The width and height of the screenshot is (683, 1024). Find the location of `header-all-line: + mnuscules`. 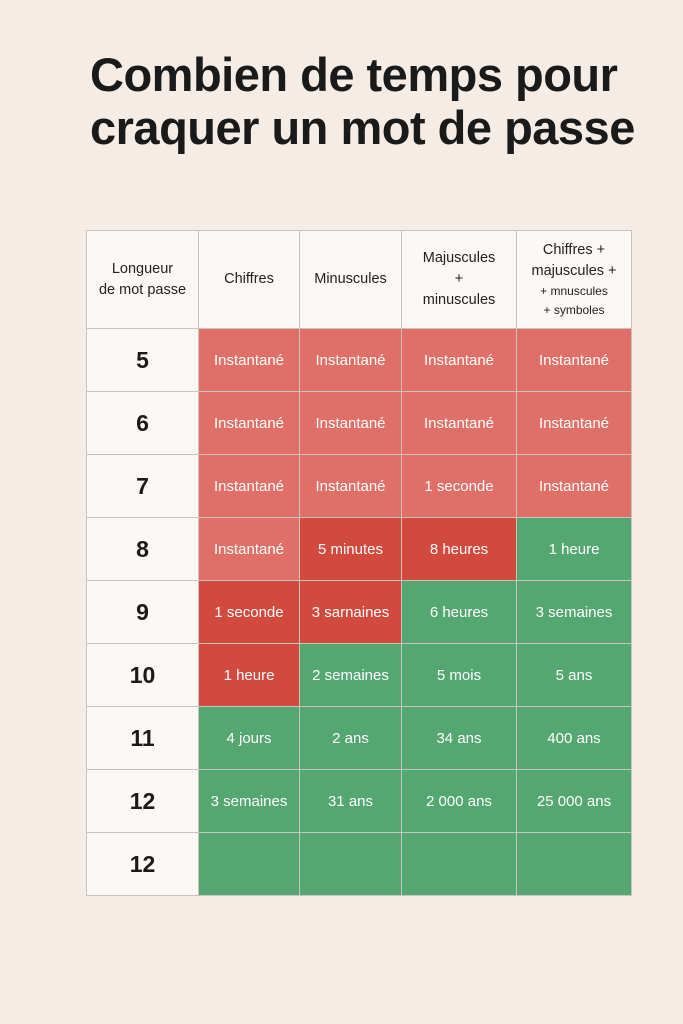

header-all-line: + mnuscules is located at coordinates (574, 290).